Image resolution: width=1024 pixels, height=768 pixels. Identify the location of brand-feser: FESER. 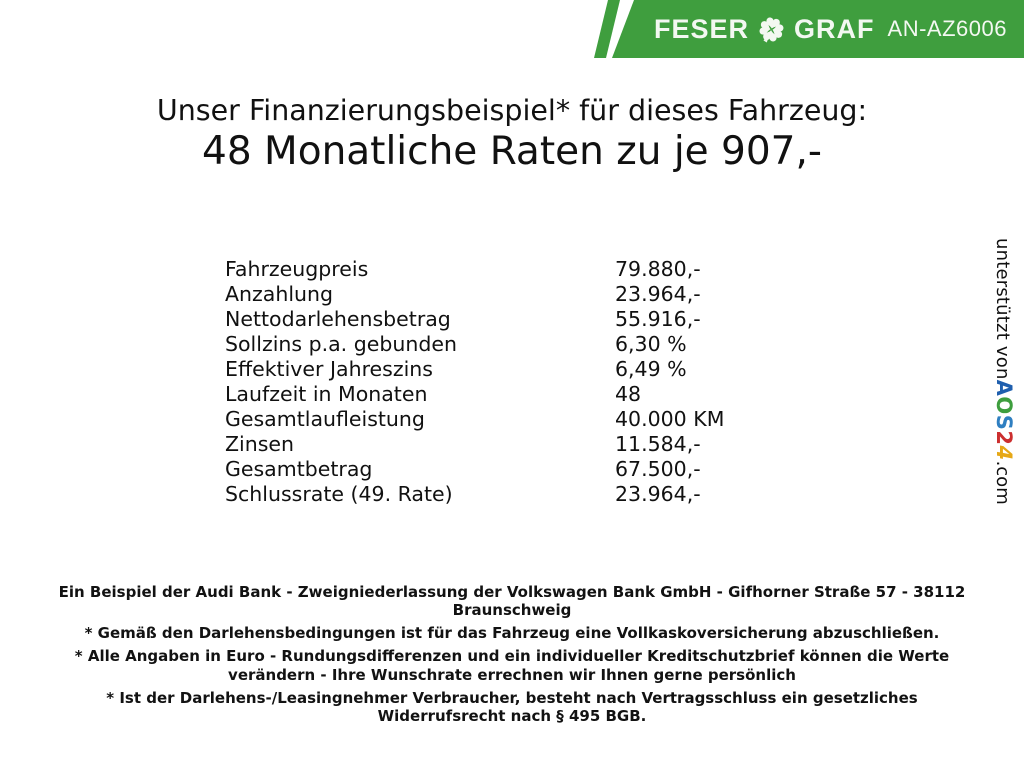
(702, 28).